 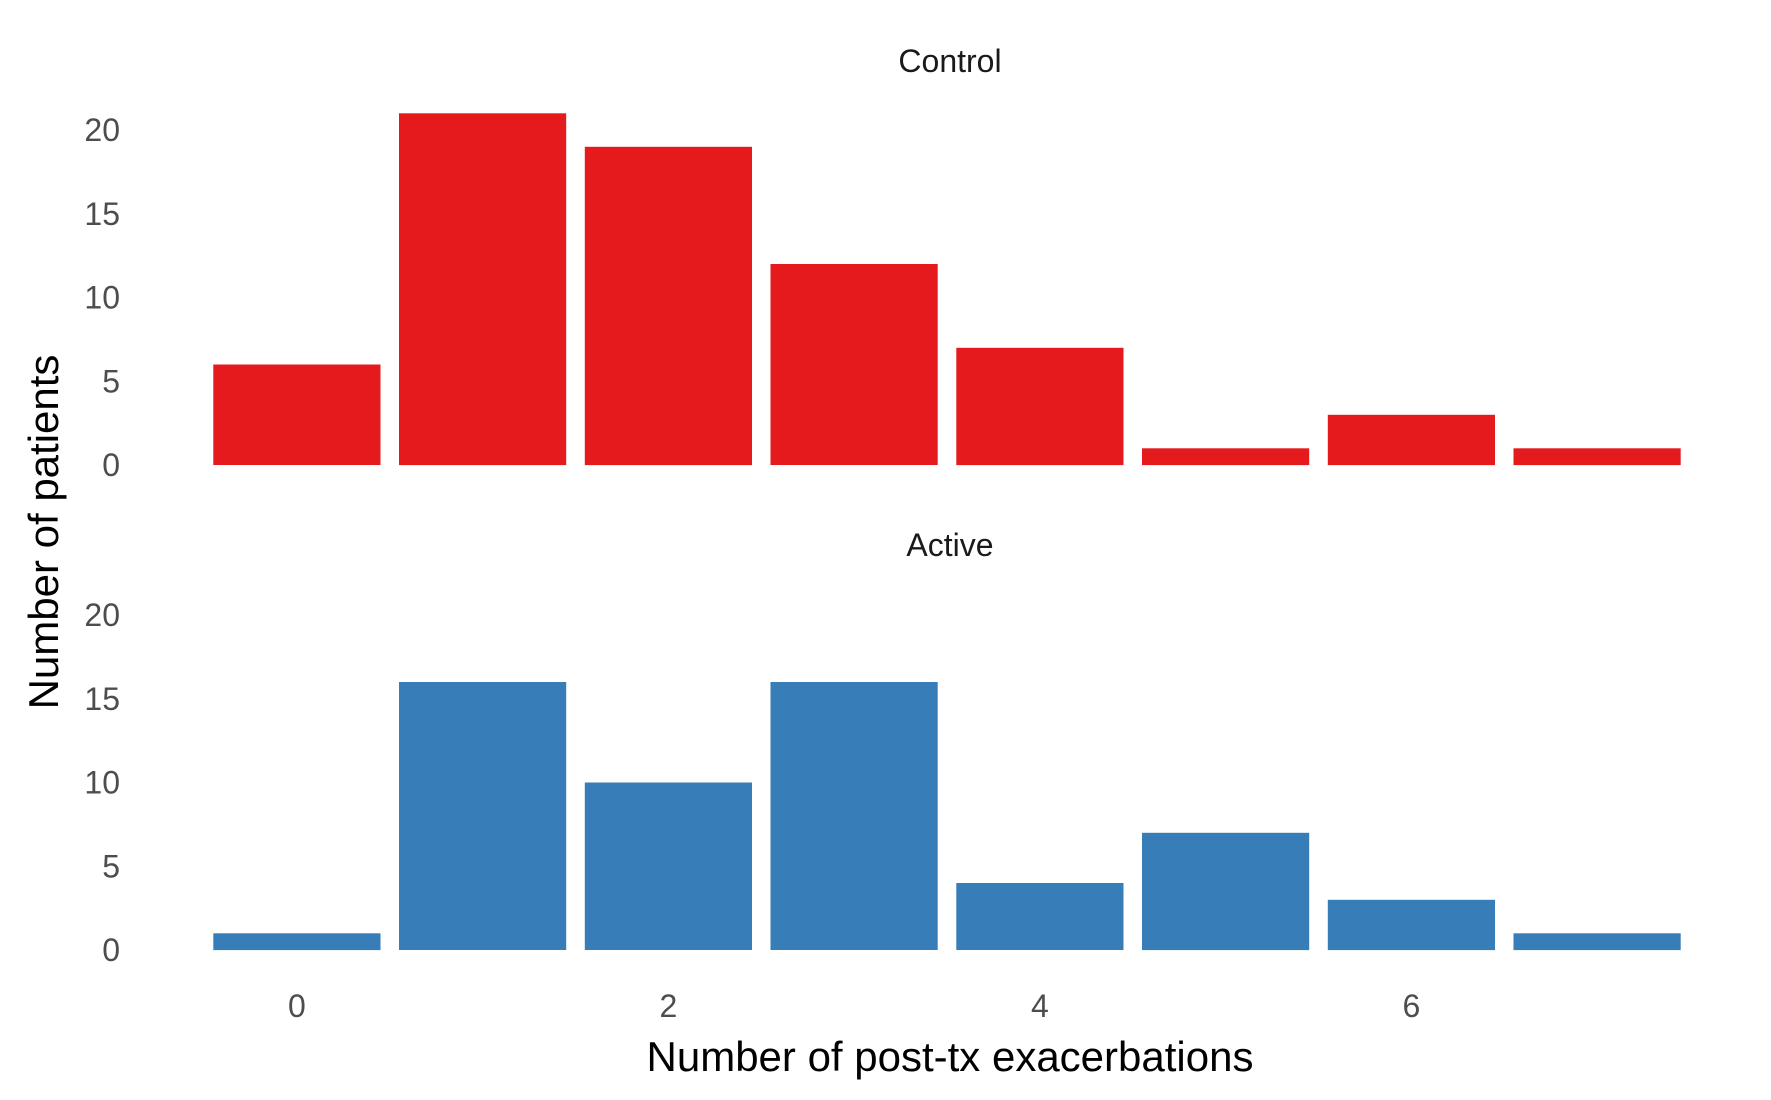 What do you see at coordinates (669, 1006) in the screenshot?
I see `x-tick-label: 2` at bounding box center [669, 1006].